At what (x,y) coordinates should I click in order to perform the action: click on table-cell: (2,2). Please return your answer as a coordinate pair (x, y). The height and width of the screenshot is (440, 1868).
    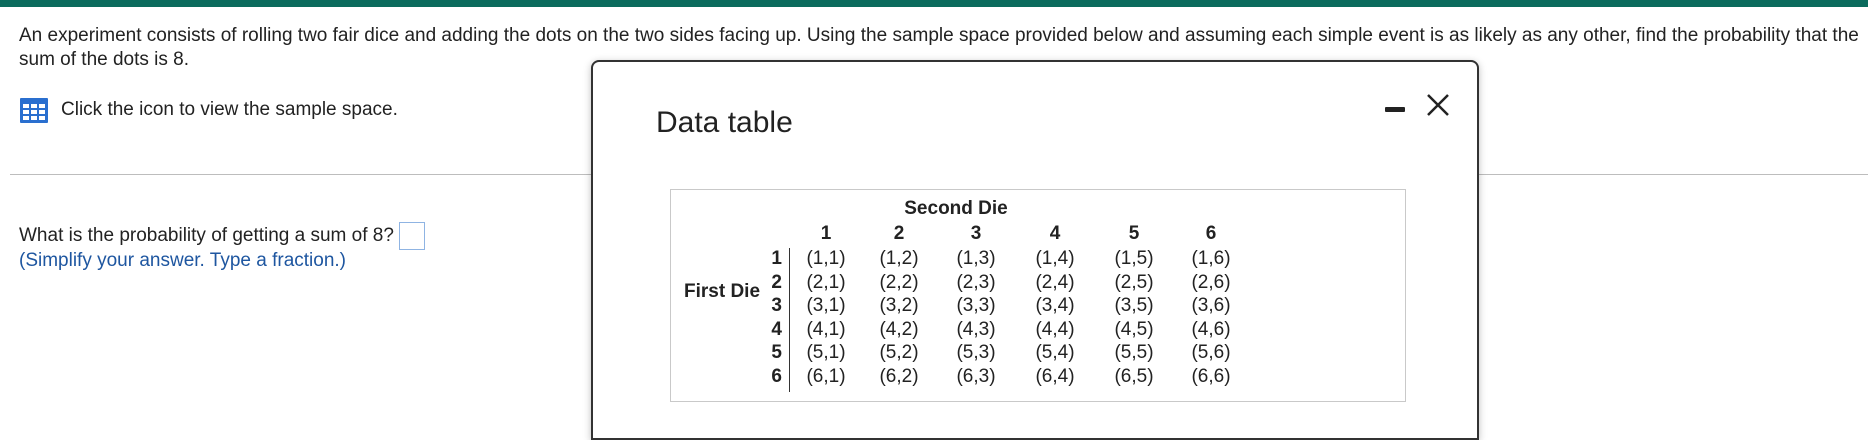
    Looking at the image, I should click on (899, 282).